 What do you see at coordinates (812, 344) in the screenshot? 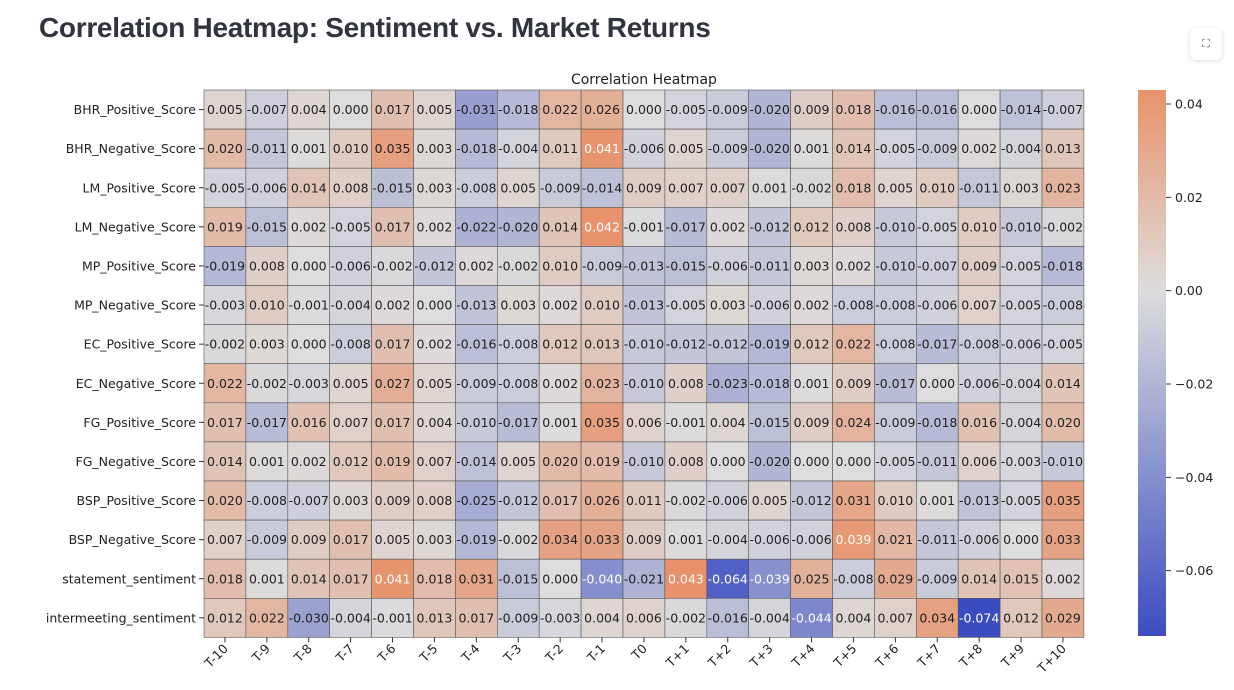
I see `cell-value-label: 0.012` at bounding box center [812, 344].